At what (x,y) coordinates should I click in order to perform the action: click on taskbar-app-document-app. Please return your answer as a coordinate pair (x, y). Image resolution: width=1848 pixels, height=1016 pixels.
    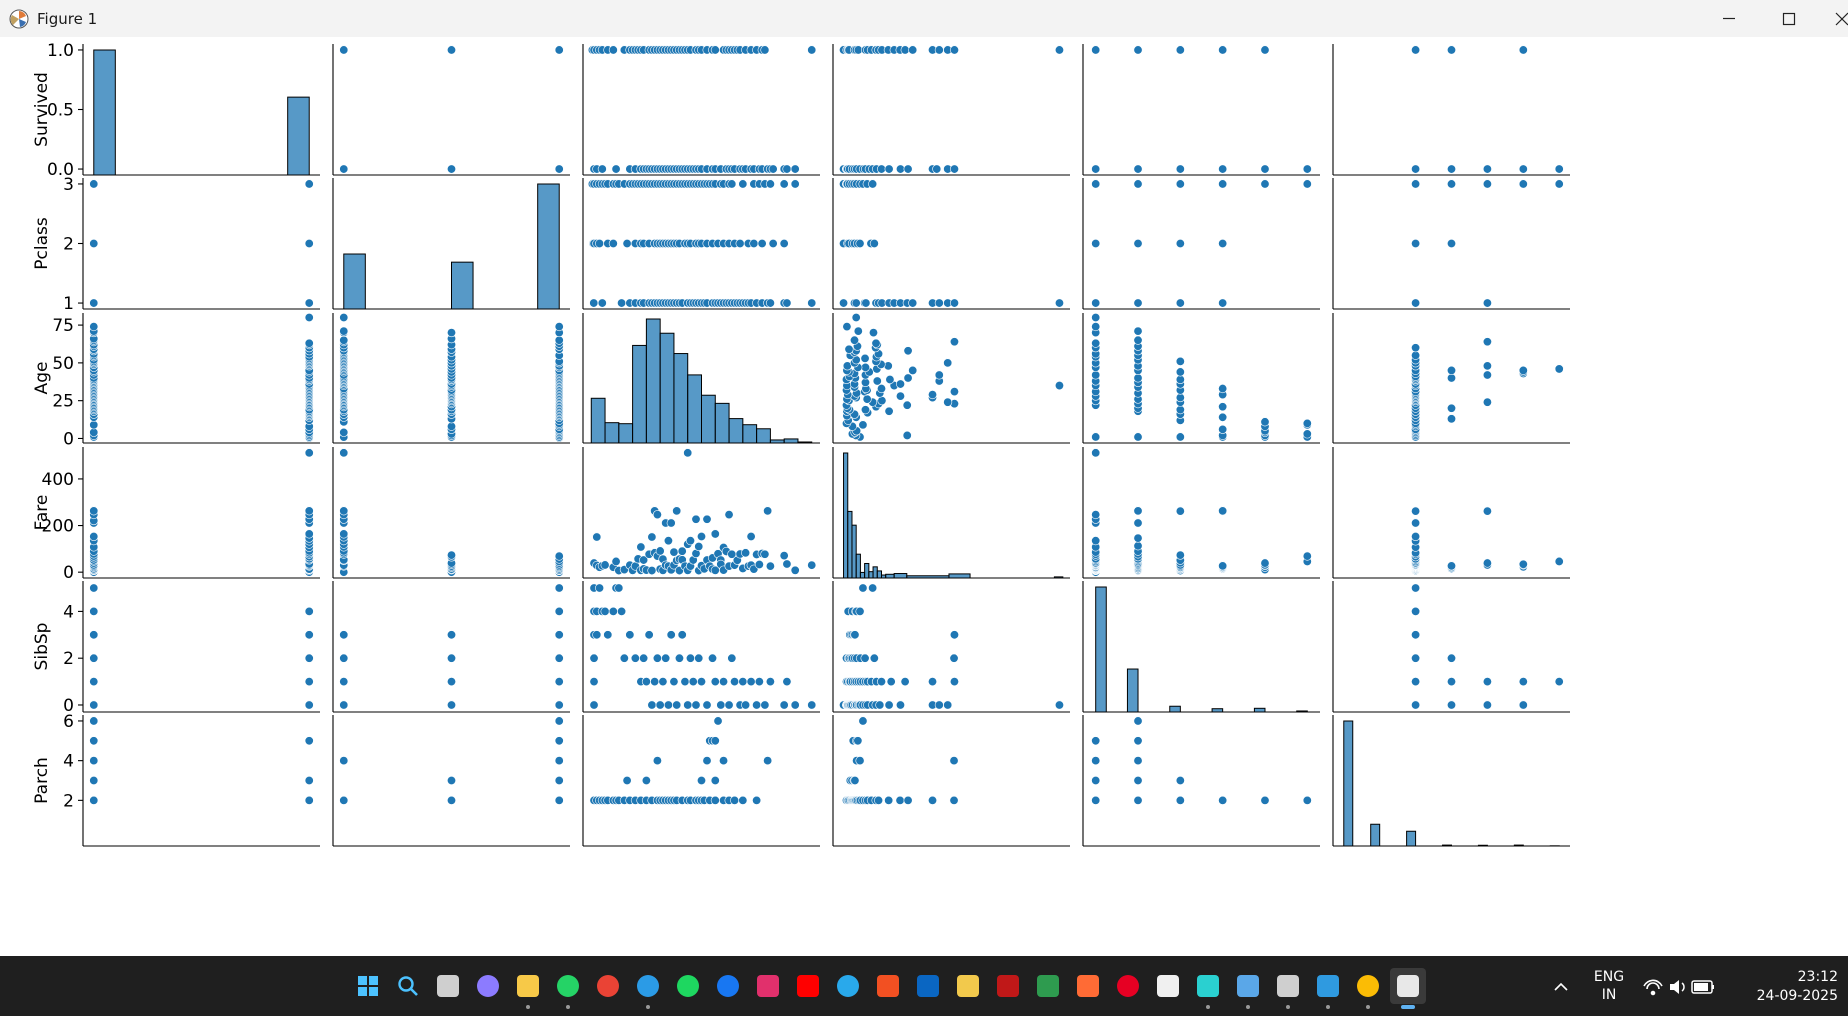
    Looking at the image, I should click on (1168, 986).